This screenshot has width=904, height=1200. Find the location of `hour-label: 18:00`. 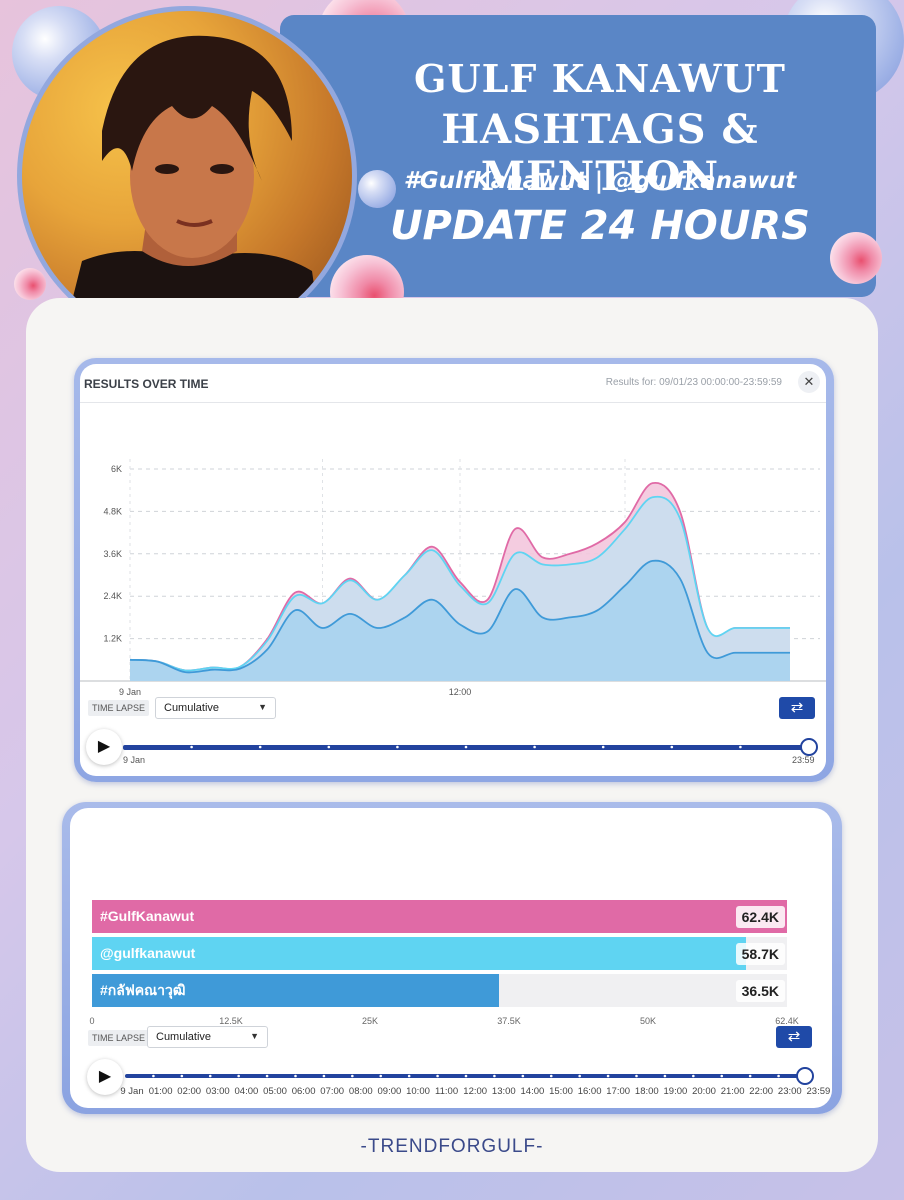

hour-label: 18:00 is located at coordinates (646, 1091).